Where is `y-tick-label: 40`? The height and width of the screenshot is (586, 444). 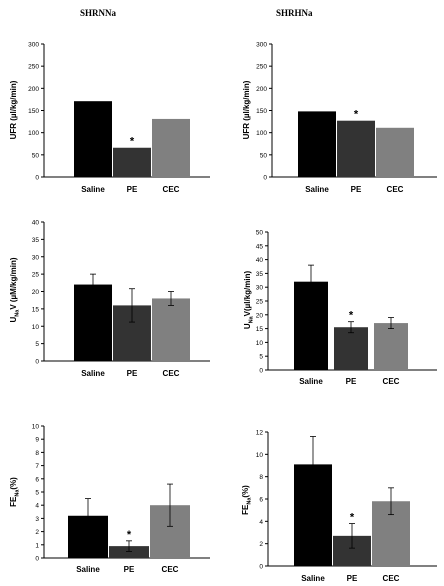 y-tick-label: 40 is located at coordinates (36, 223).